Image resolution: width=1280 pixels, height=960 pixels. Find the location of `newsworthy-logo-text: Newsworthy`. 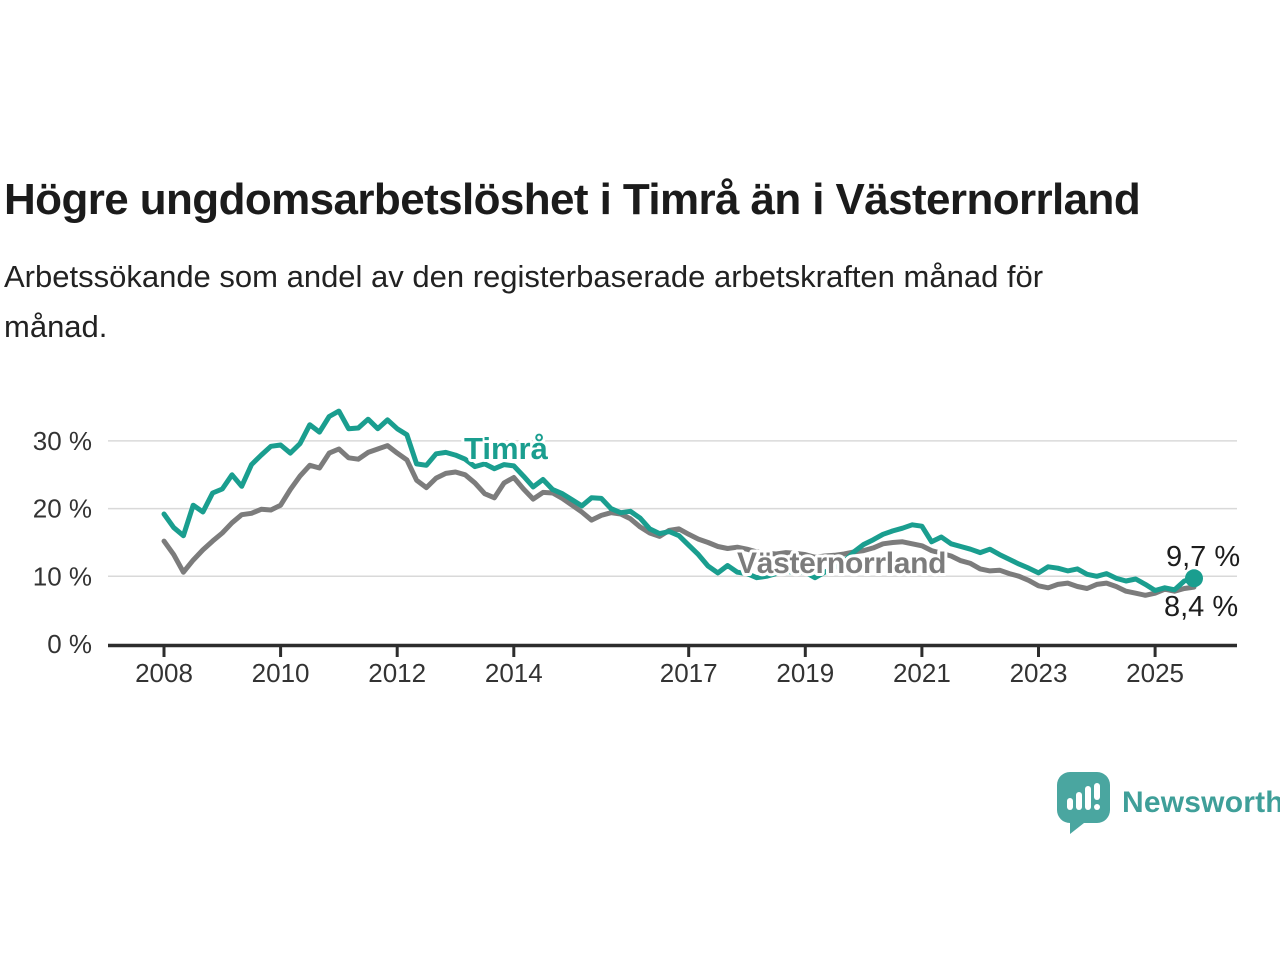

newsworthy-logo-text: Newsworthy is located at coordinates (1201, 802).